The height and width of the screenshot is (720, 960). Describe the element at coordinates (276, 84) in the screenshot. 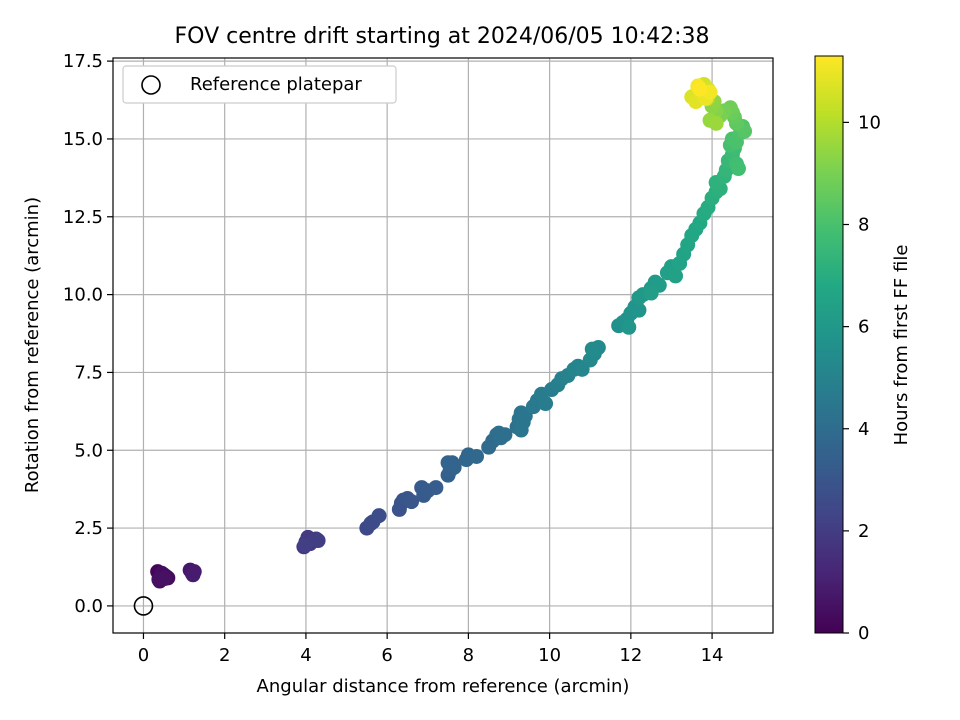

I see `legend-entry: Reference platepar` at that location.